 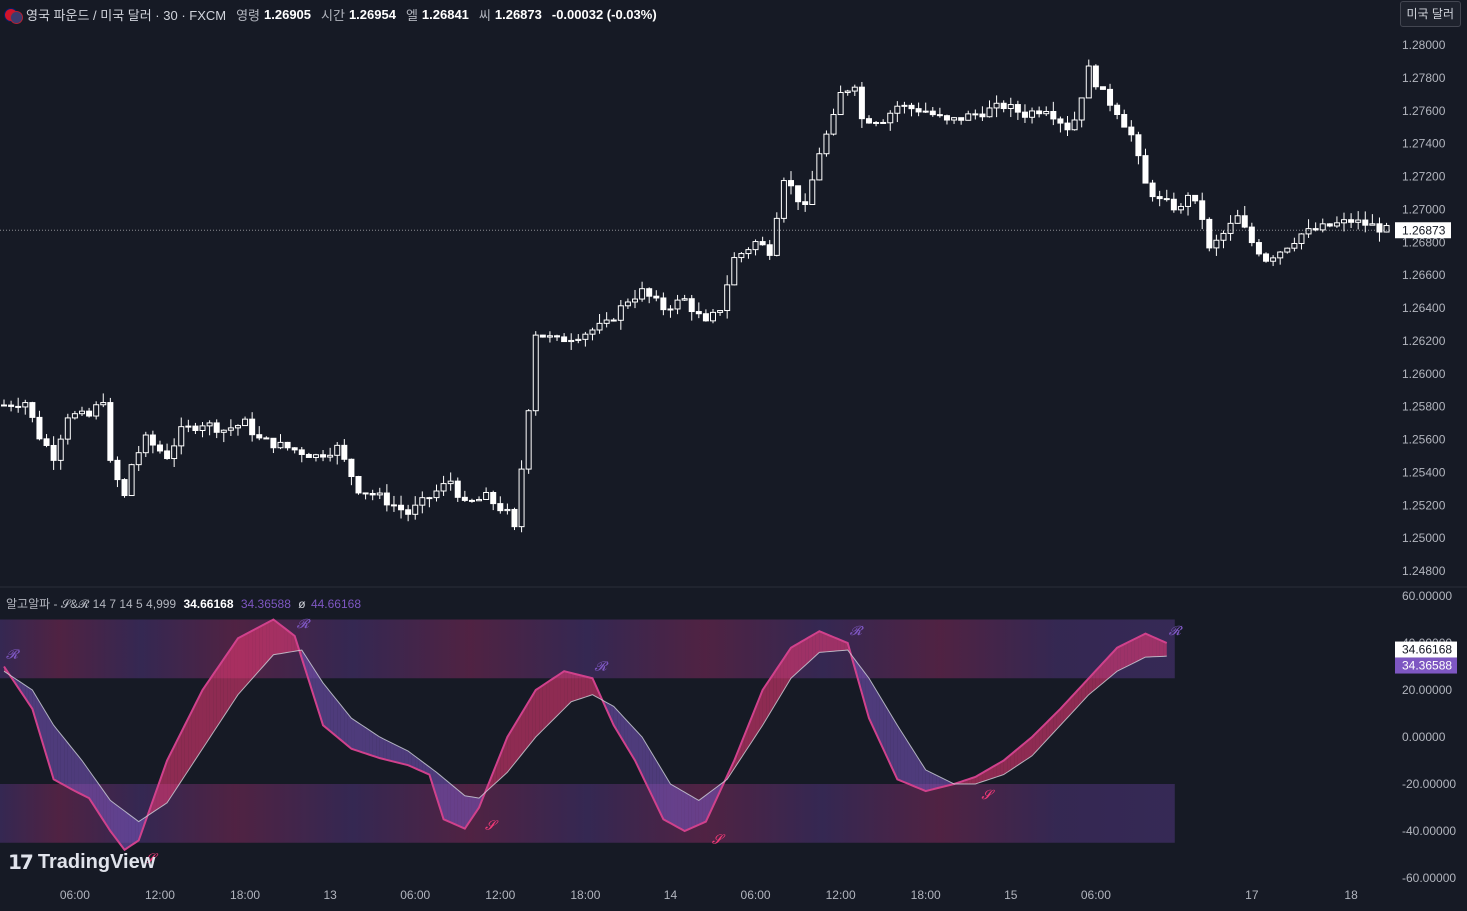 I want to click on tradingview-logo: 𝟭𝟳 TradingView, so click(x=81, y=862).